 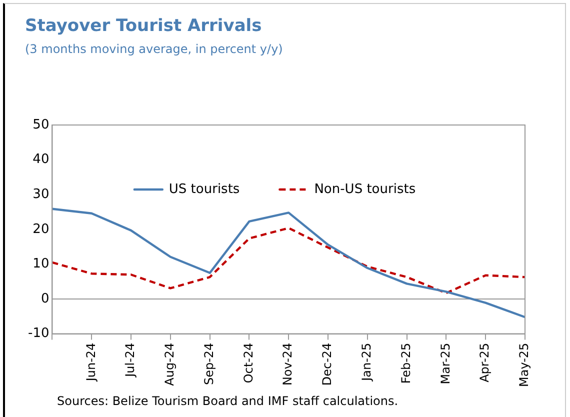 I want to click on y-tick-label: 0, so click(x=45, y=298).